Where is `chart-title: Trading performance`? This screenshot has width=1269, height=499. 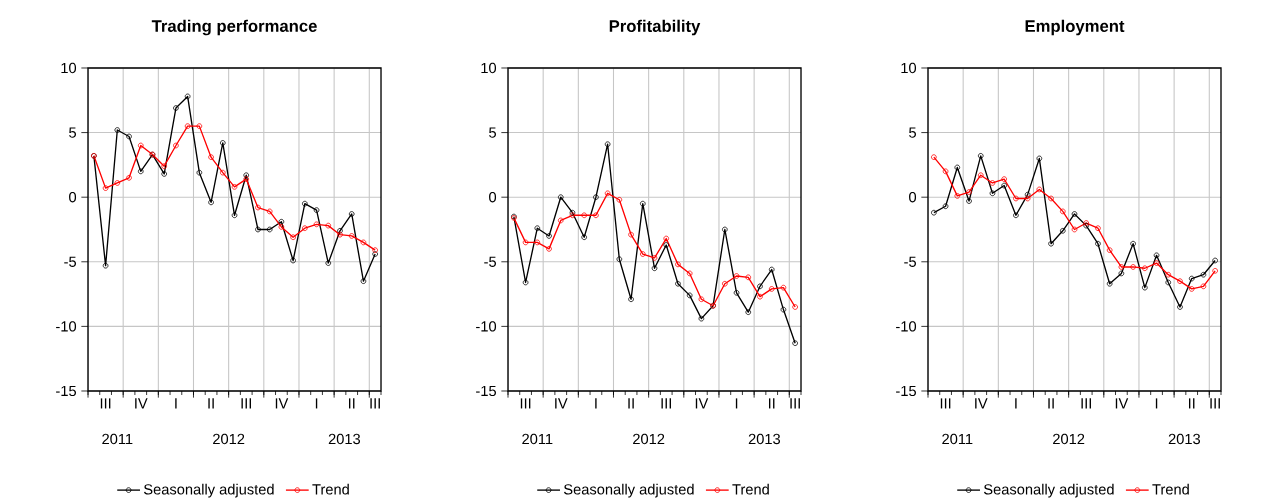
chart-title: Trading performance is located at coordinates (234, 27).